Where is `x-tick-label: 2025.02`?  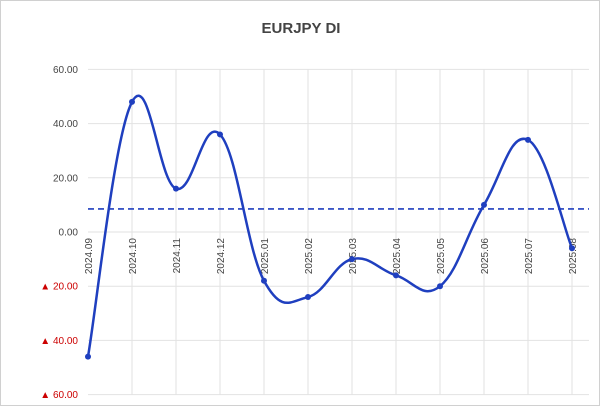
x-tick-label: 2025.02 is located at coordinates (309, 256).